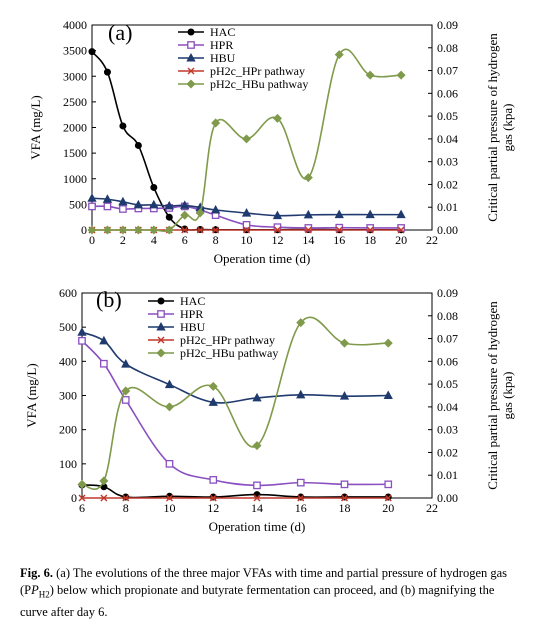 This screenshot has height=630, width=534. I want to click on y-tick-label: 3500, so click(75, 51).